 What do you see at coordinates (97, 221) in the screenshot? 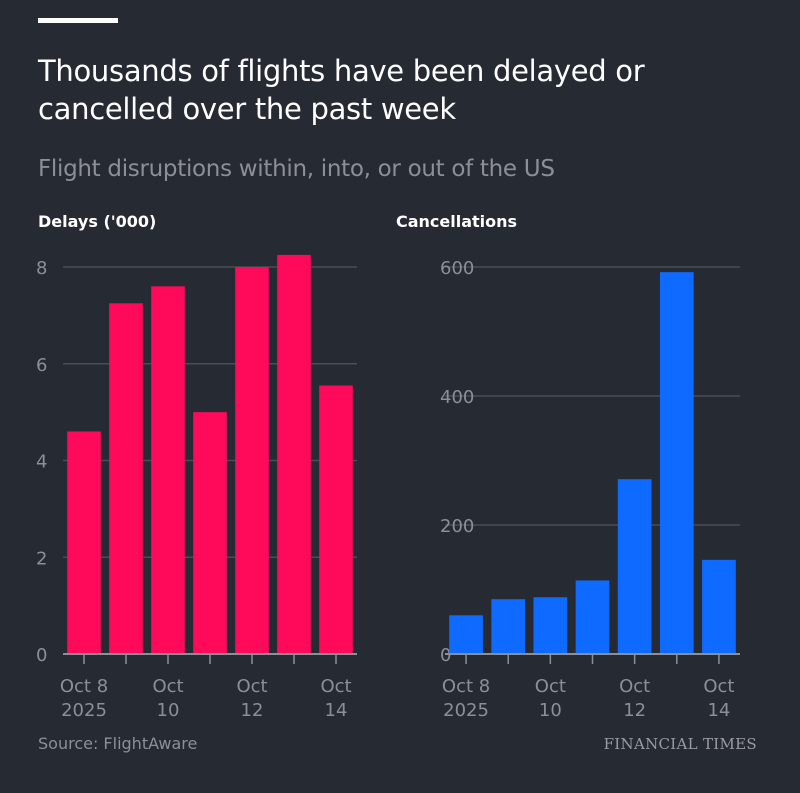
I see `delays-panel-title: Delays ('000)` at bounding box center [97, 221].